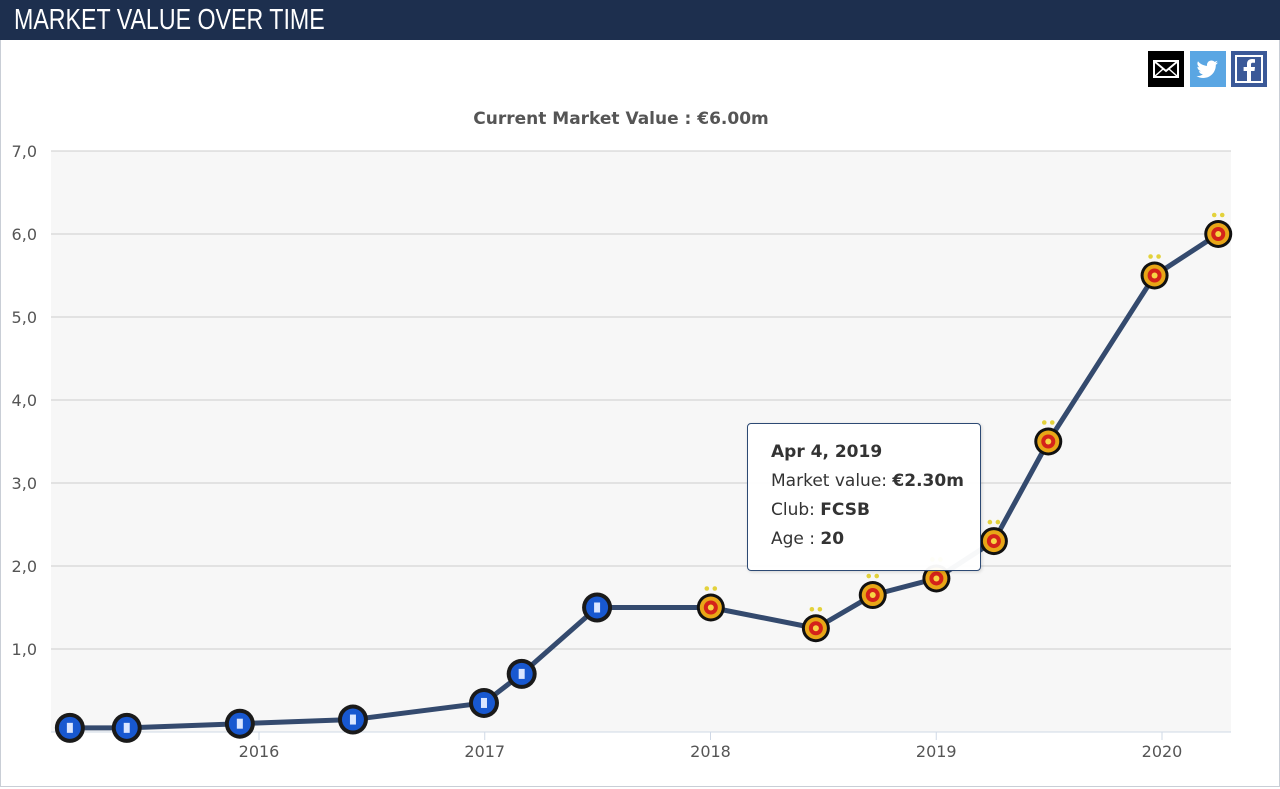 The image size is (1280, 789). I want to click on mail-icon, so click(1166, 69).